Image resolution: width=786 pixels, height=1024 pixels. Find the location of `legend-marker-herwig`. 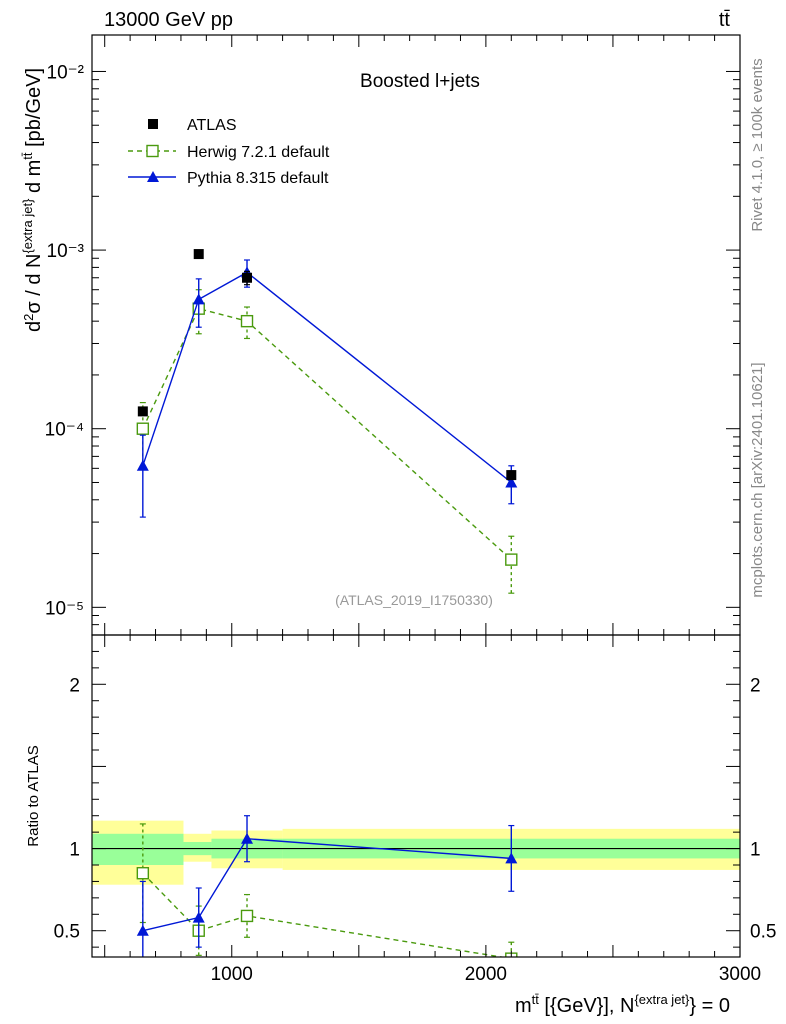

legend-marker-herwig is located at coordinates (152, 151).